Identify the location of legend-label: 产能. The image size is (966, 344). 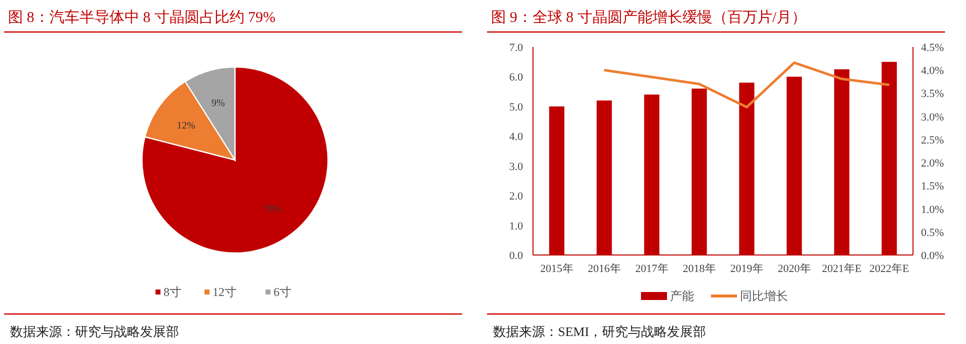
(682, 296).